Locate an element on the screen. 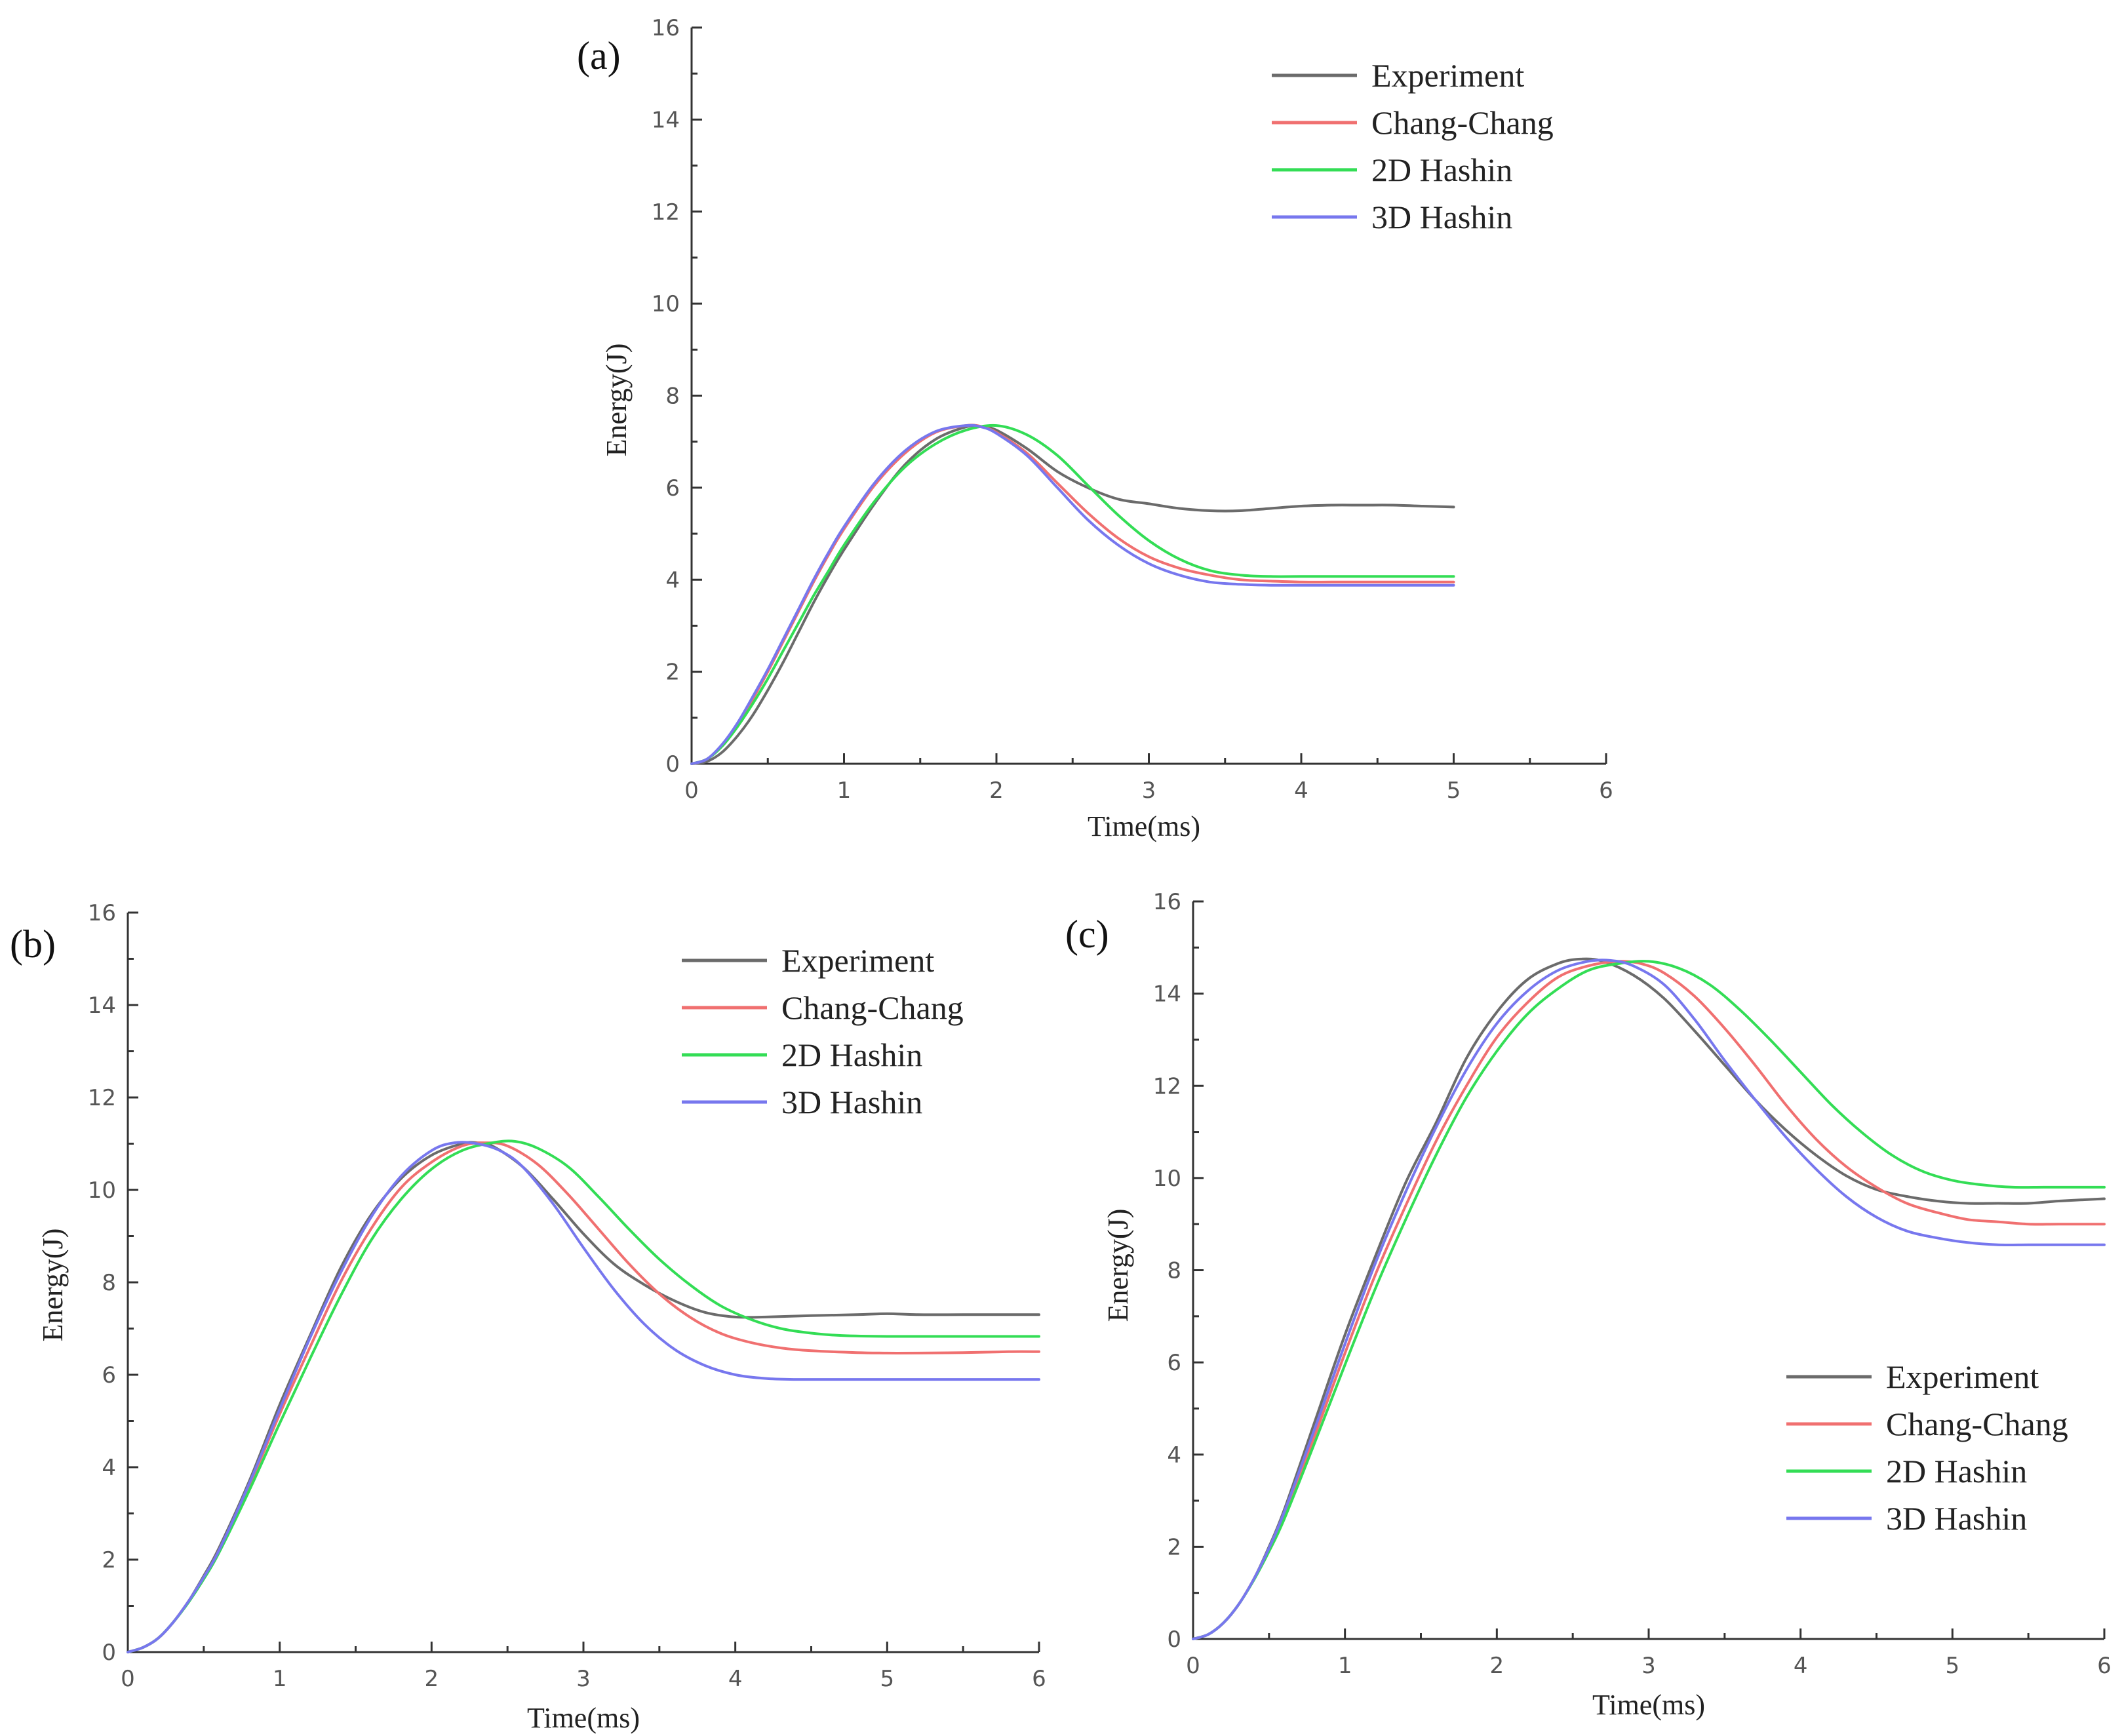  panel-a-series is located at coordinates (1072, 594).